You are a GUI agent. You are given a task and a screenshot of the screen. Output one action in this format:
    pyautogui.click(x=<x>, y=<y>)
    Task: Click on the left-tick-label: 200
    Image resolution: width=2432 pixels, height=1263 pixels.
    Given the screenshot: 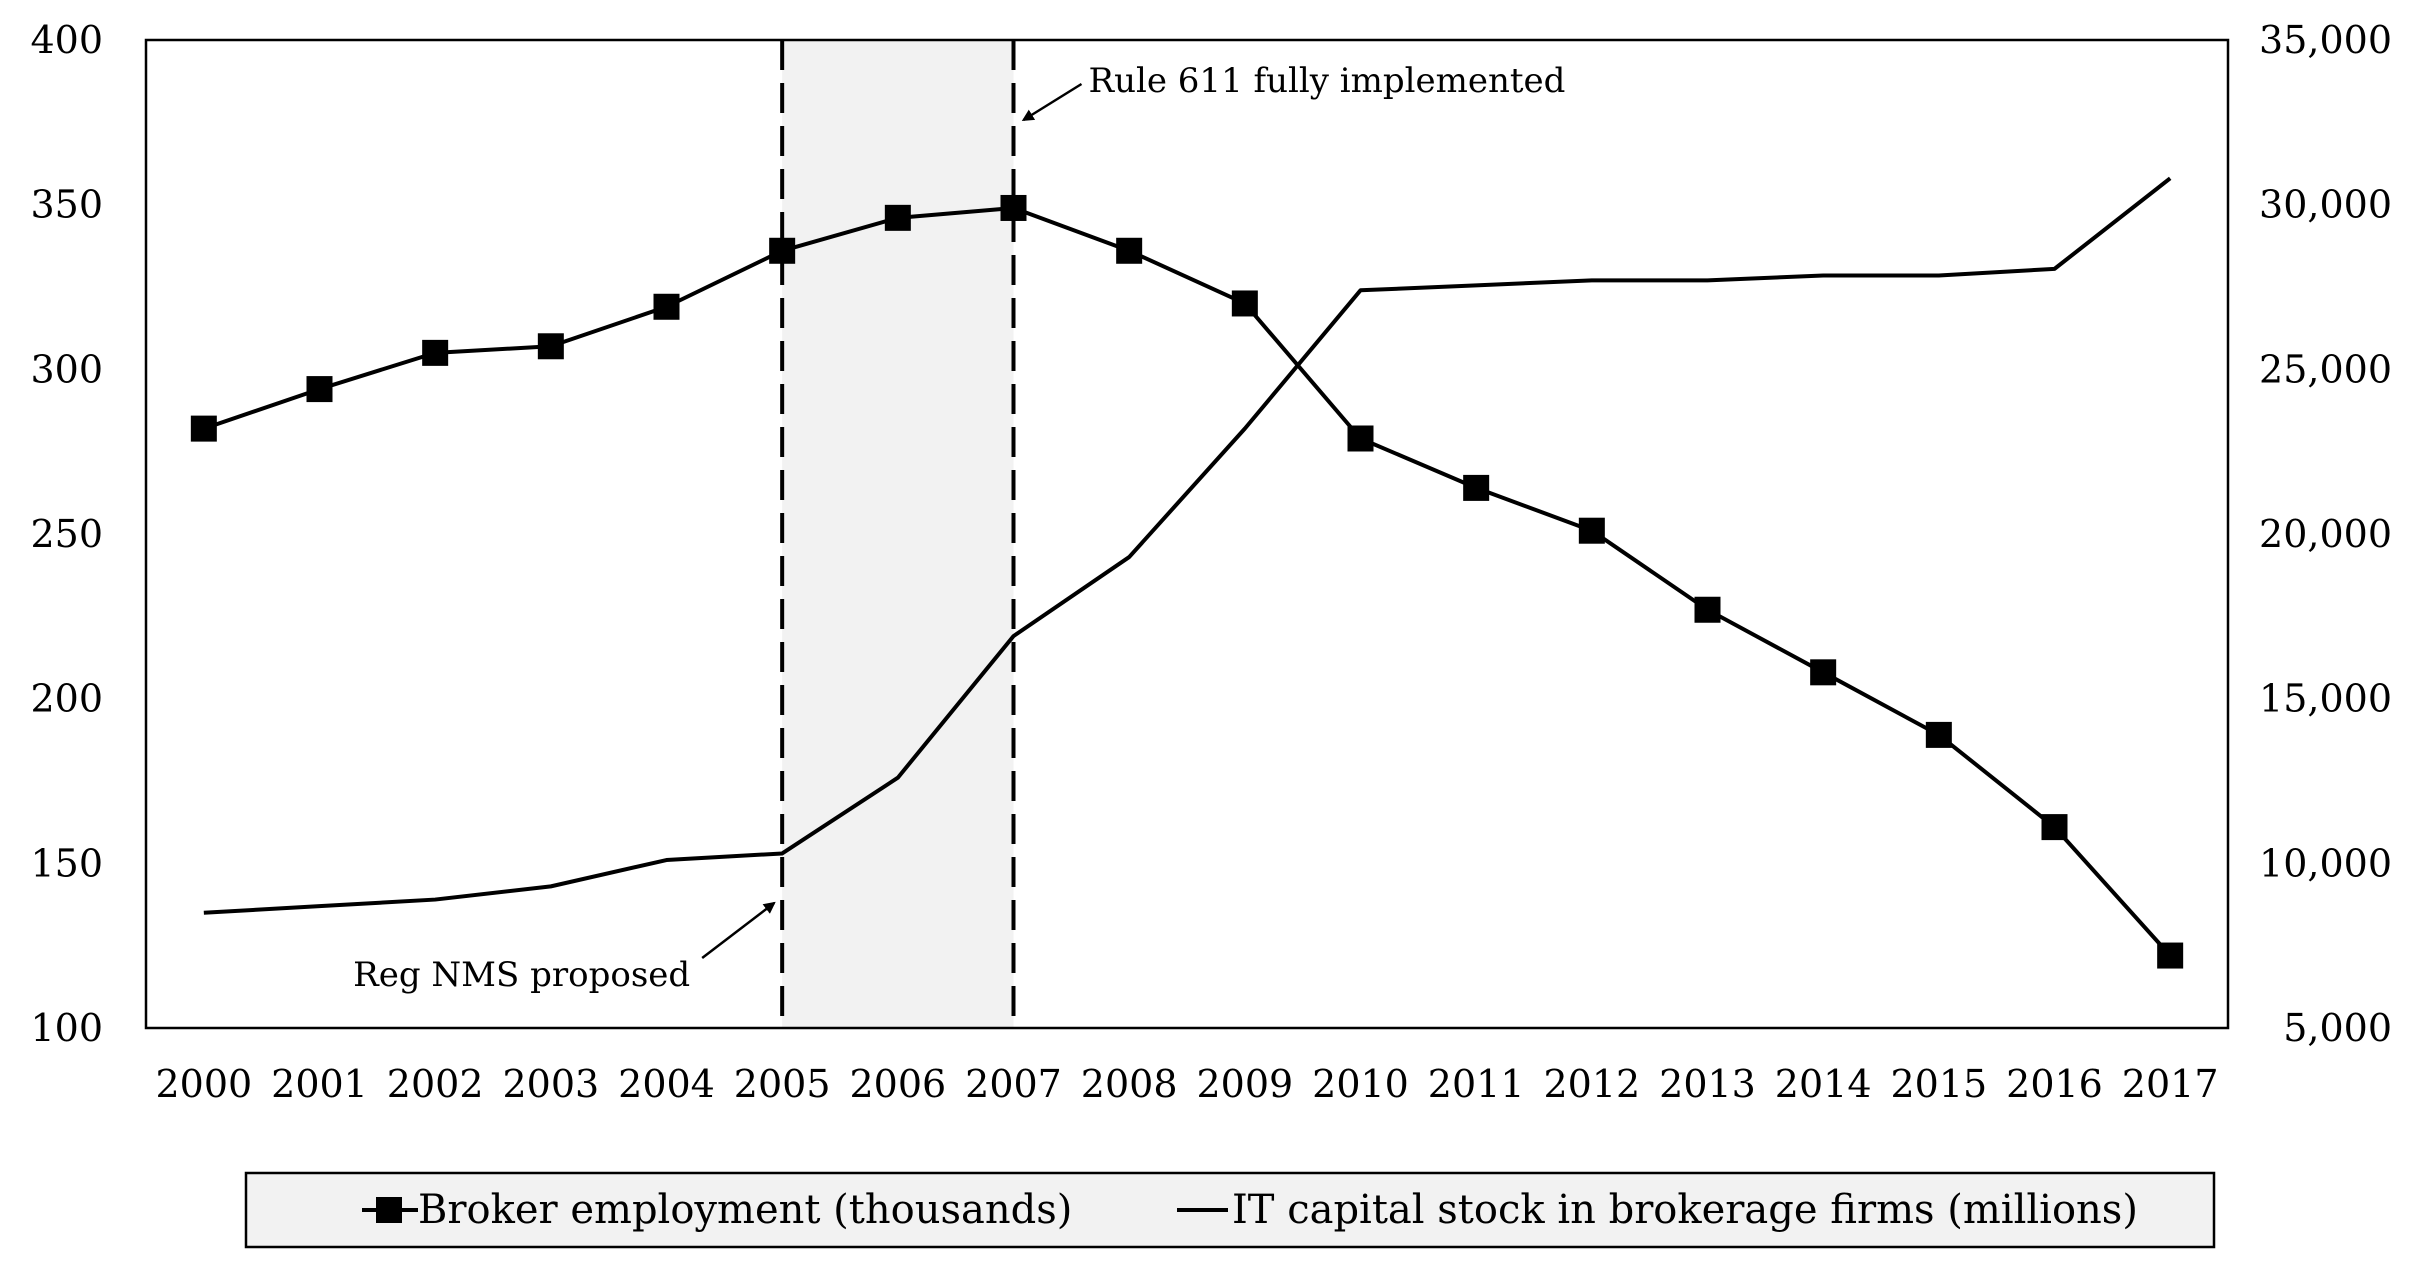 What is the action you would take?
    pyautogui.click(x=66, y=699)
    